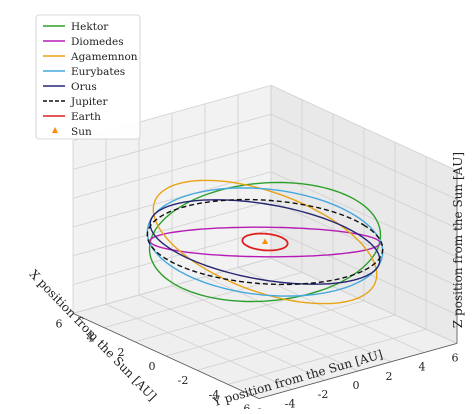 The height and width of the screenshot is (414, 474). I want to click on legend-label-diomedes: Diomedes, so click(97, 42).